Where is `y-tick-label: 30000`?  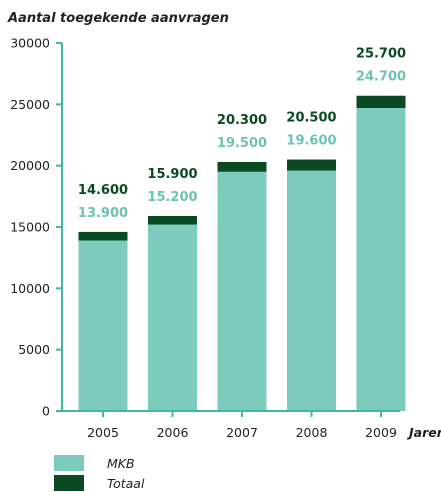
y-tick-label: 30000 is located at coordinates (30, 43).